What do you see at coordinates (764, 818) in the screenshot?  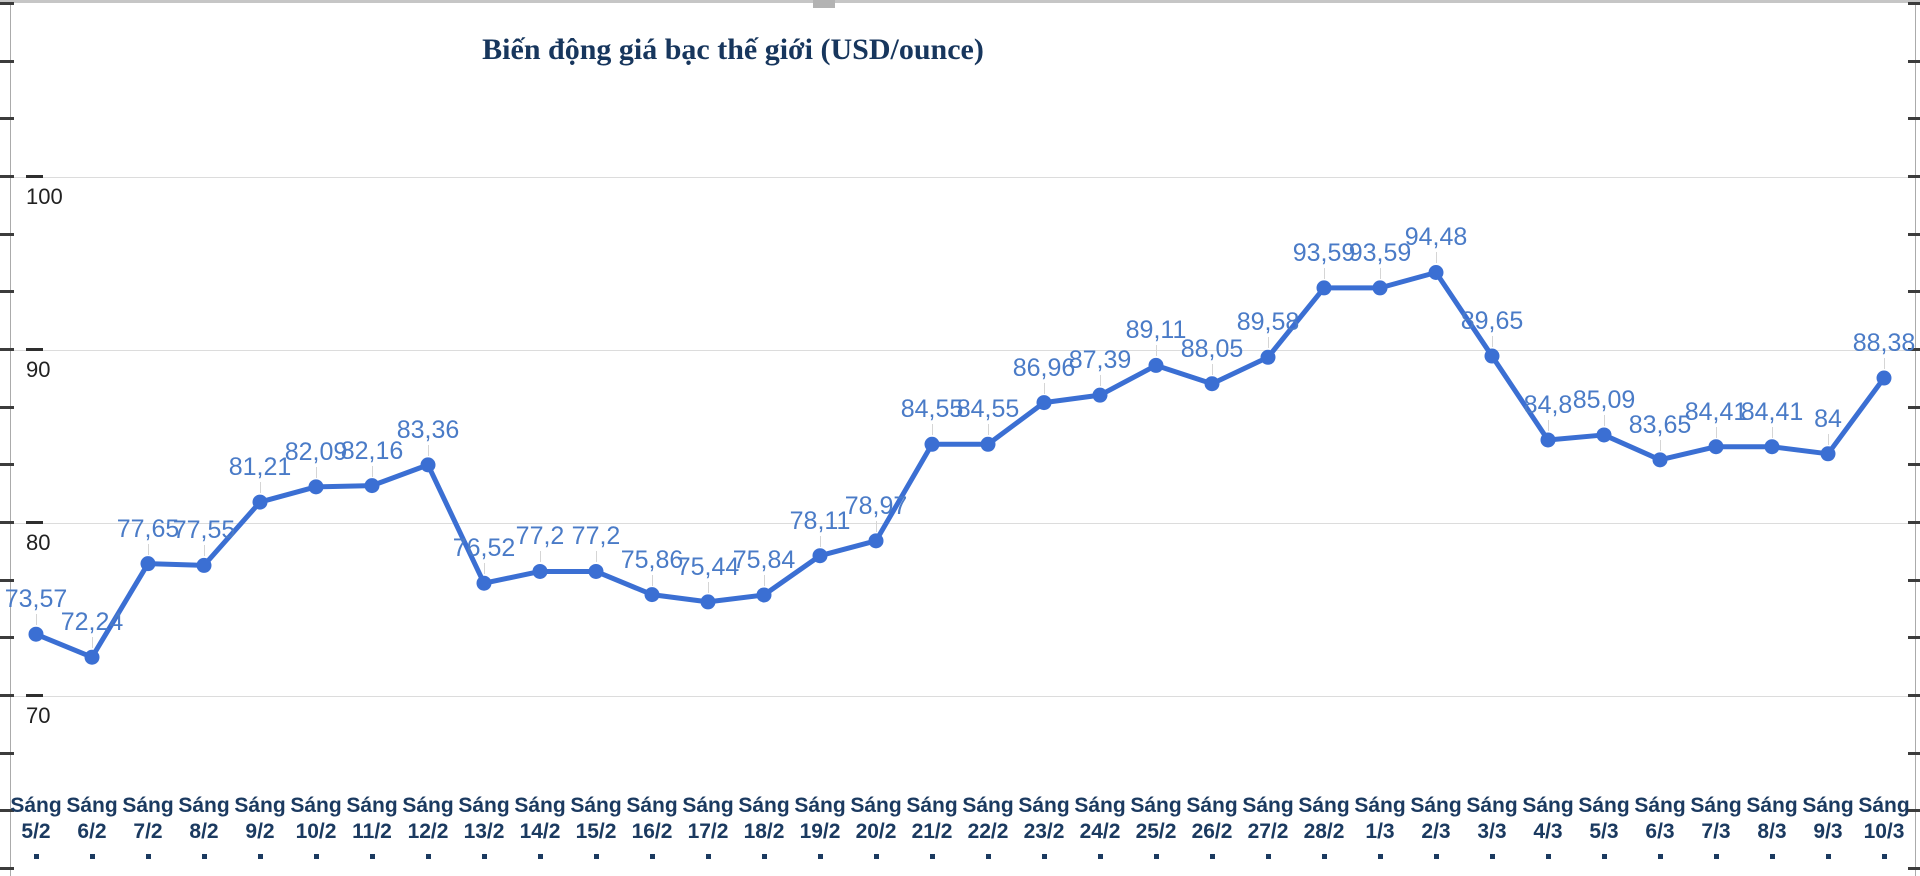 I see `x-category-label: Sáng 18/2` at bounding box center [764, 818].